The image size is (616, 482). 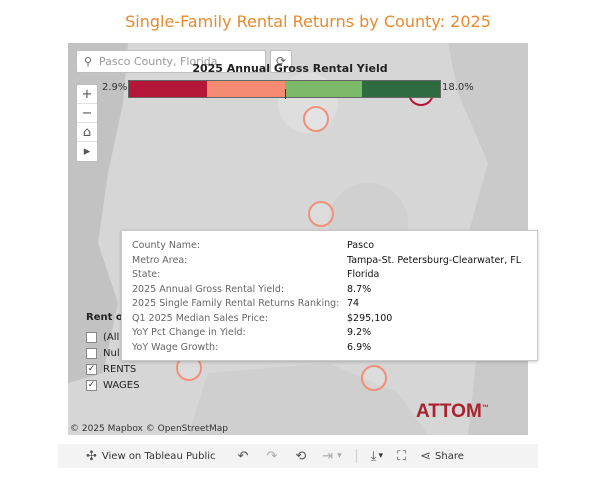 What do you see at coordinates (373, 456) in the screenshot?
I see `download-icon: ⤓` at bounding box center [373, 456].